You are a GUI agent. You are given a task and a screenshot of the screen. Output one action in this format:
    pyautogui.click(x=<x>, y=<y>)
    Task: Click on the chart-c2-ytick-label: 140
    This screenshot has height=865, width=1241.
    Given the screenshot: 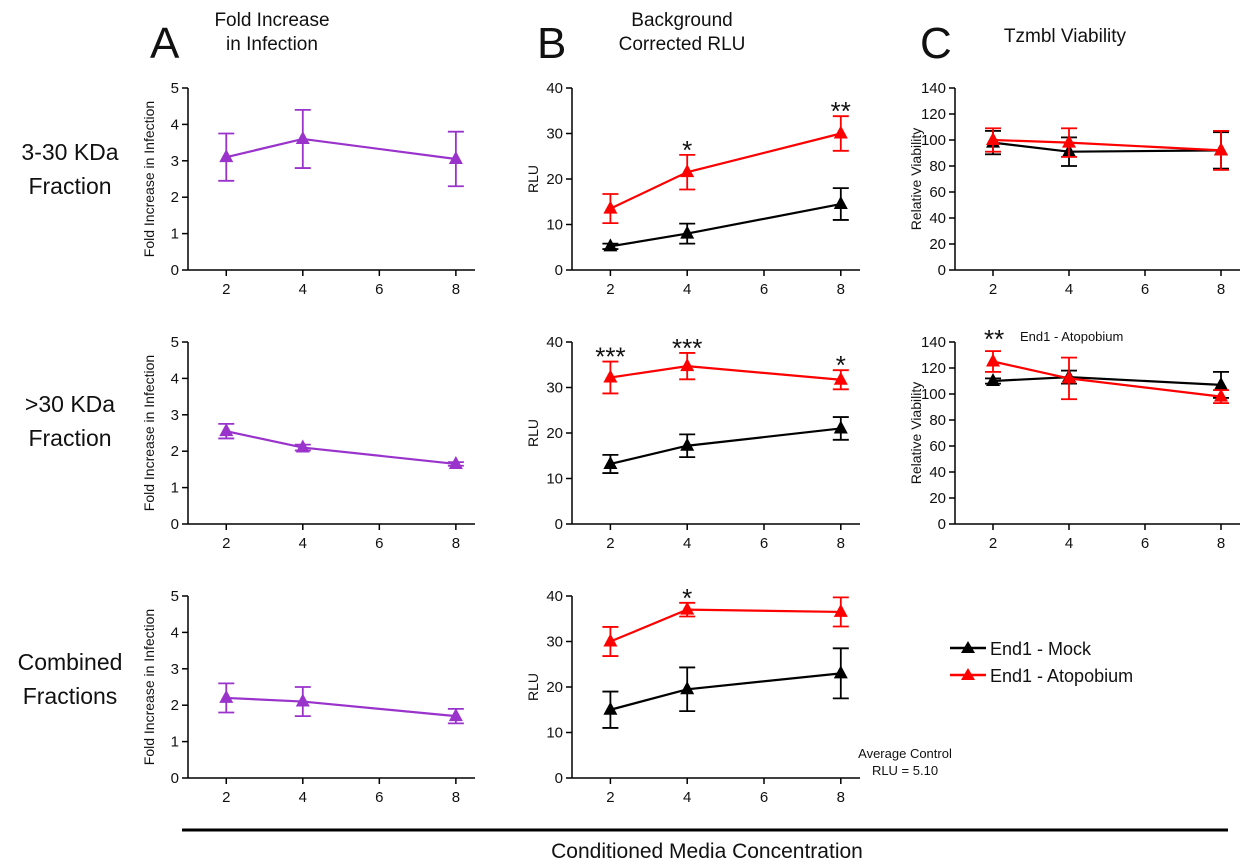 What is the action you would take?
    pyautogui.click(x=933, y=342)
    